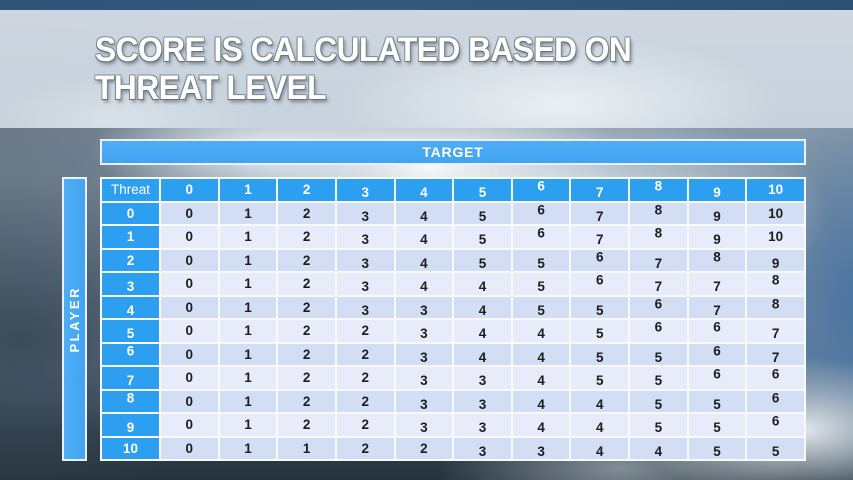 The width and height of the screenshot is (853, 480). Describe the element at coordinates (74, 319) in the screenshot. I see `player-header-bar: PLAYER` at that location.